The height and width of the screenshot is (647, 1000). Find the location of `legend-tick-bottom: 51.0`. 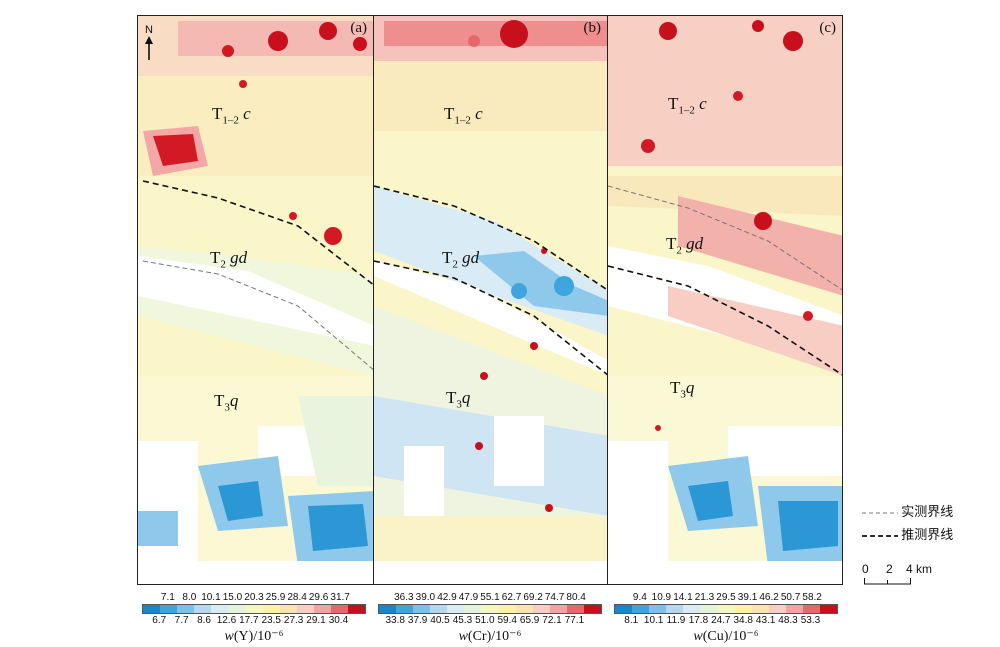

legend-tick-bottom: 51.0 is located at coordinates (485, 620).